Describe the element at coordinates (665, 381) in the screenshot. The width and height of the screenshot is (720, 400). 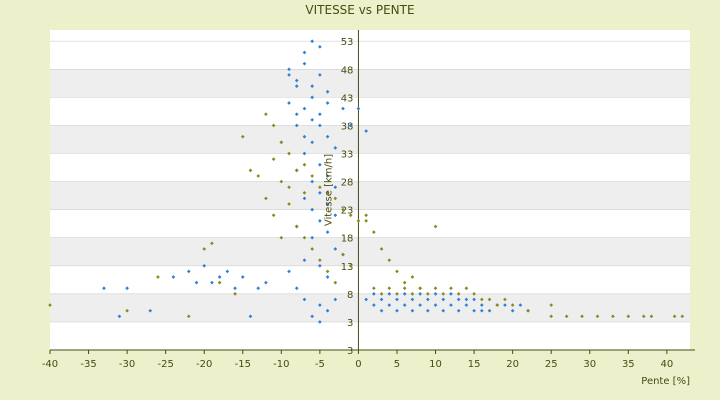
I see `x-axis-label: Pente [%]` at that location.